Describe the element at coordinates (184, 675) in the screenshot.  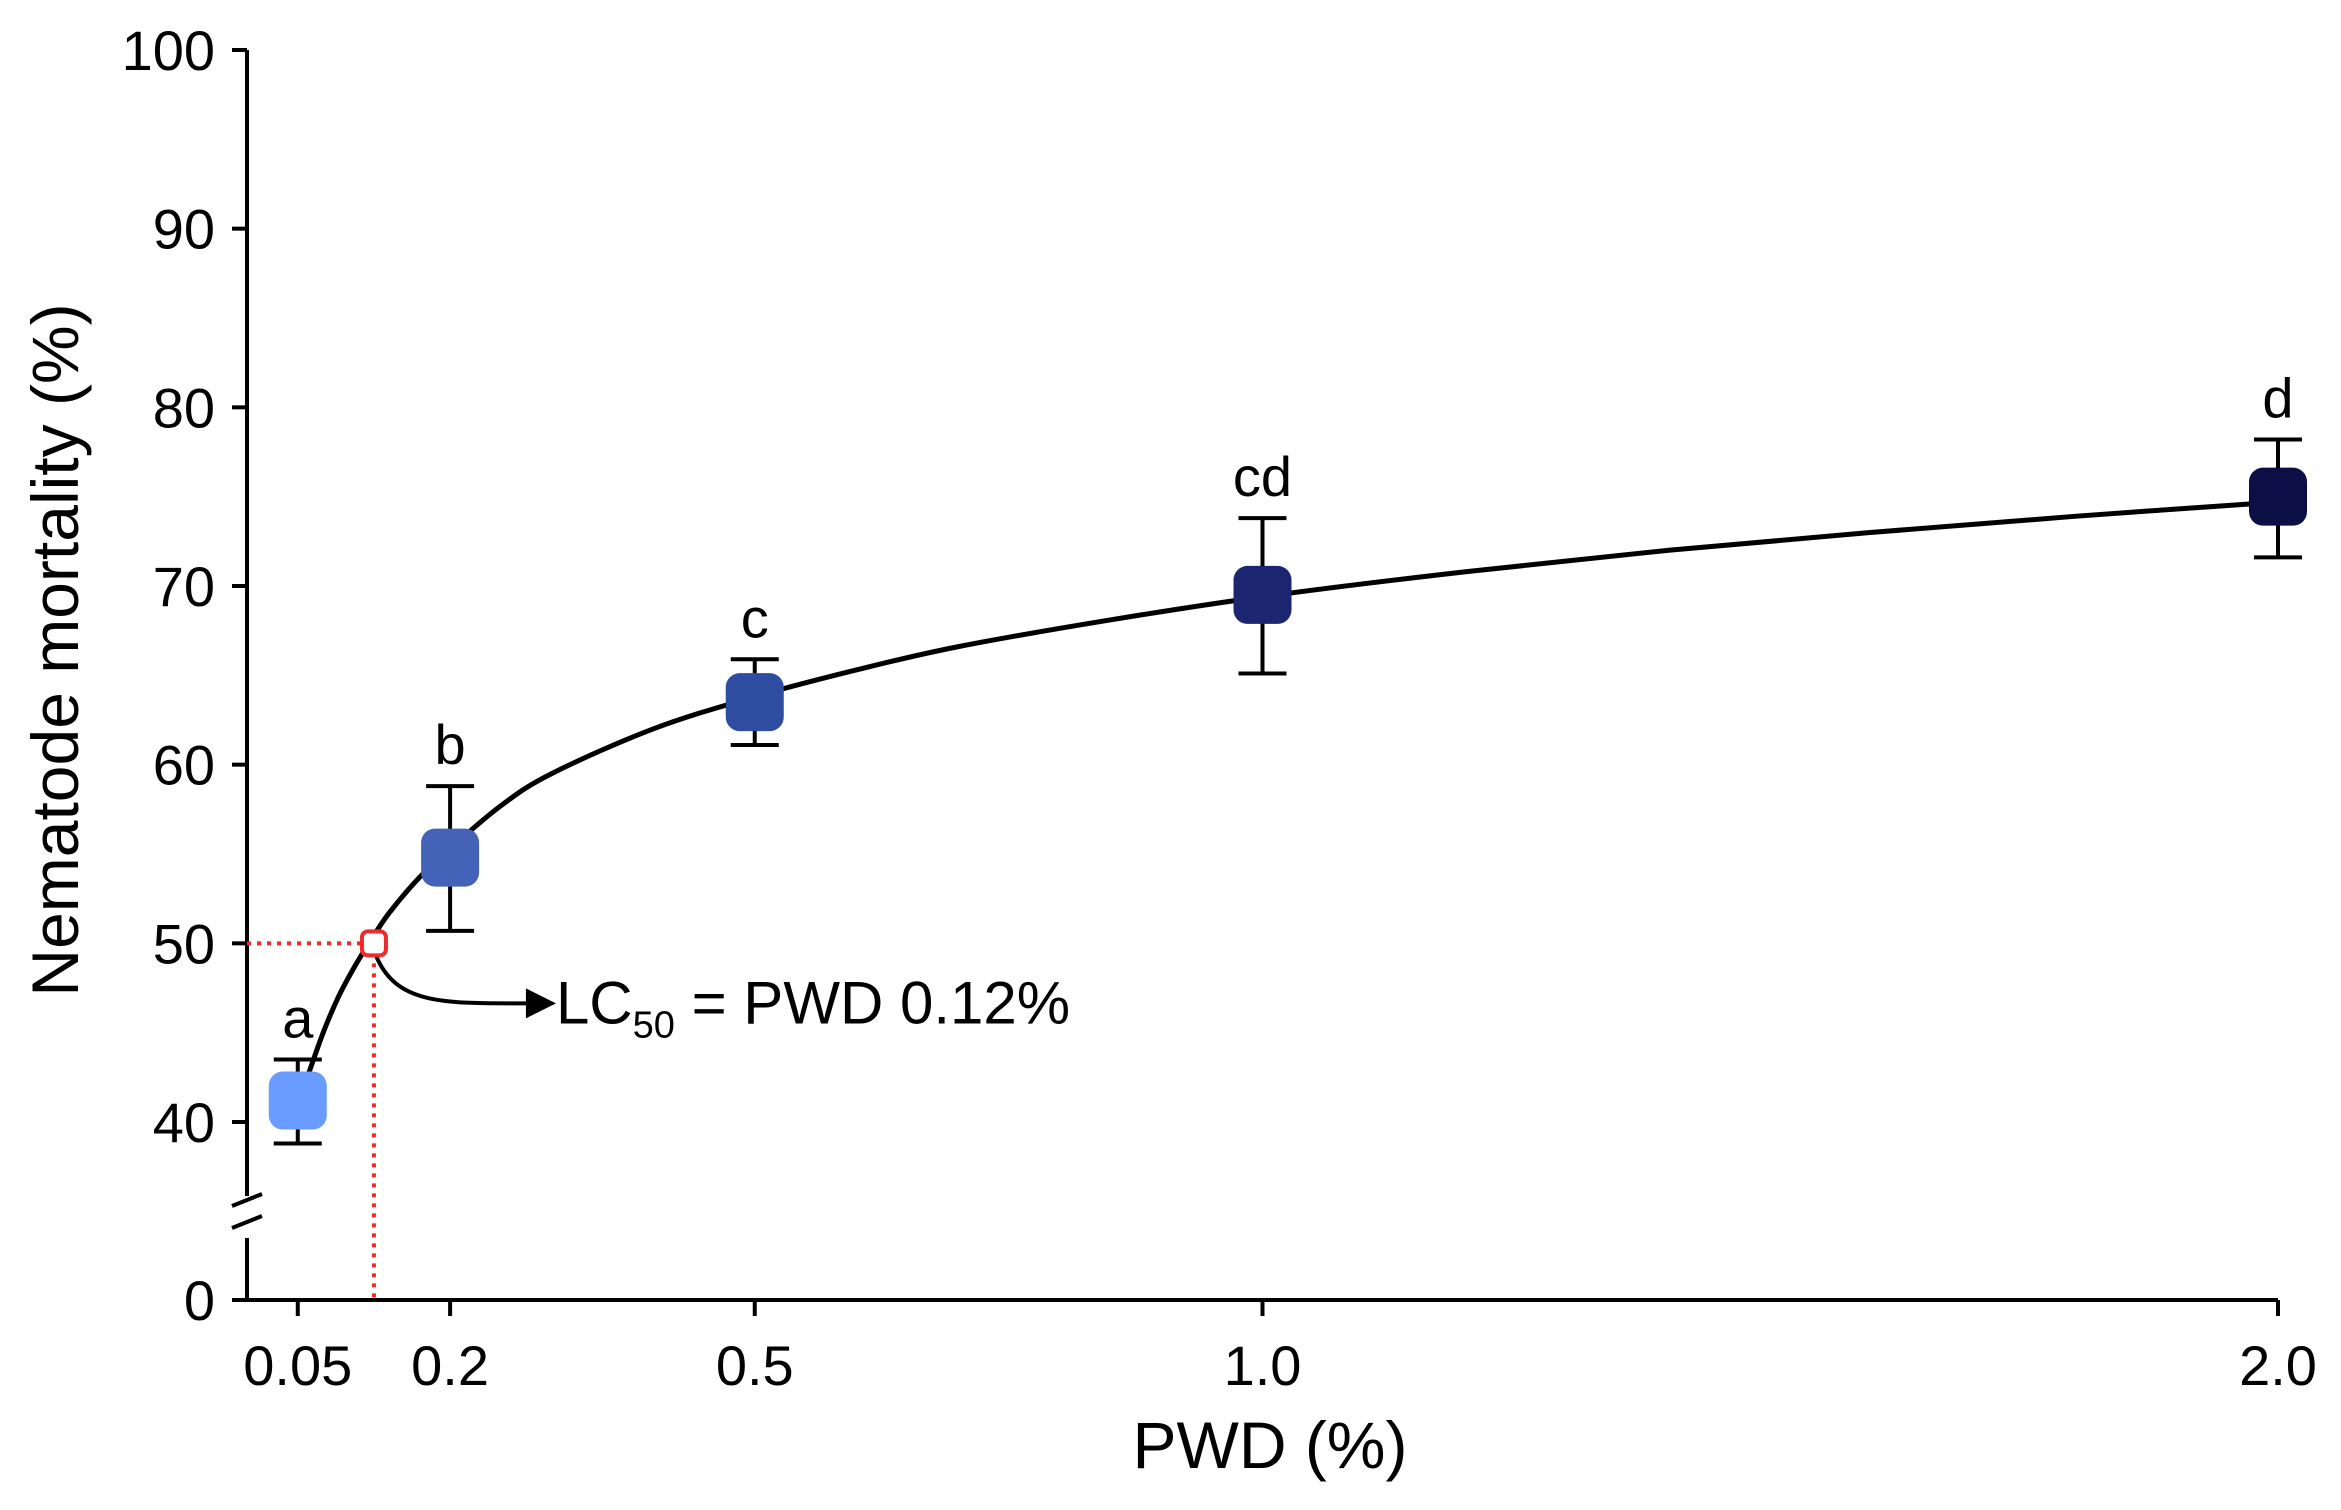
I see `y-axis-ticks: 0 40 50 60 70 80 90 100` at that location.